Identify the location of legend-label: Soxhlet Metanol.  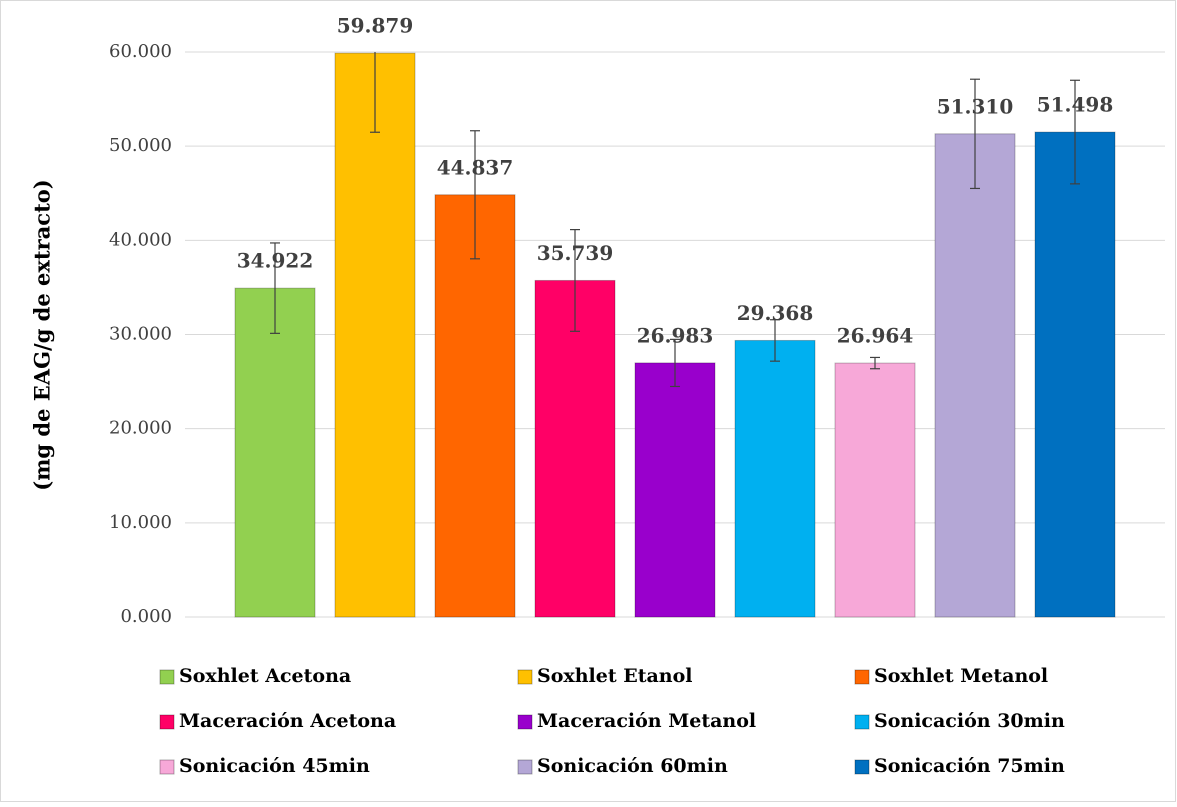
(961, 676).